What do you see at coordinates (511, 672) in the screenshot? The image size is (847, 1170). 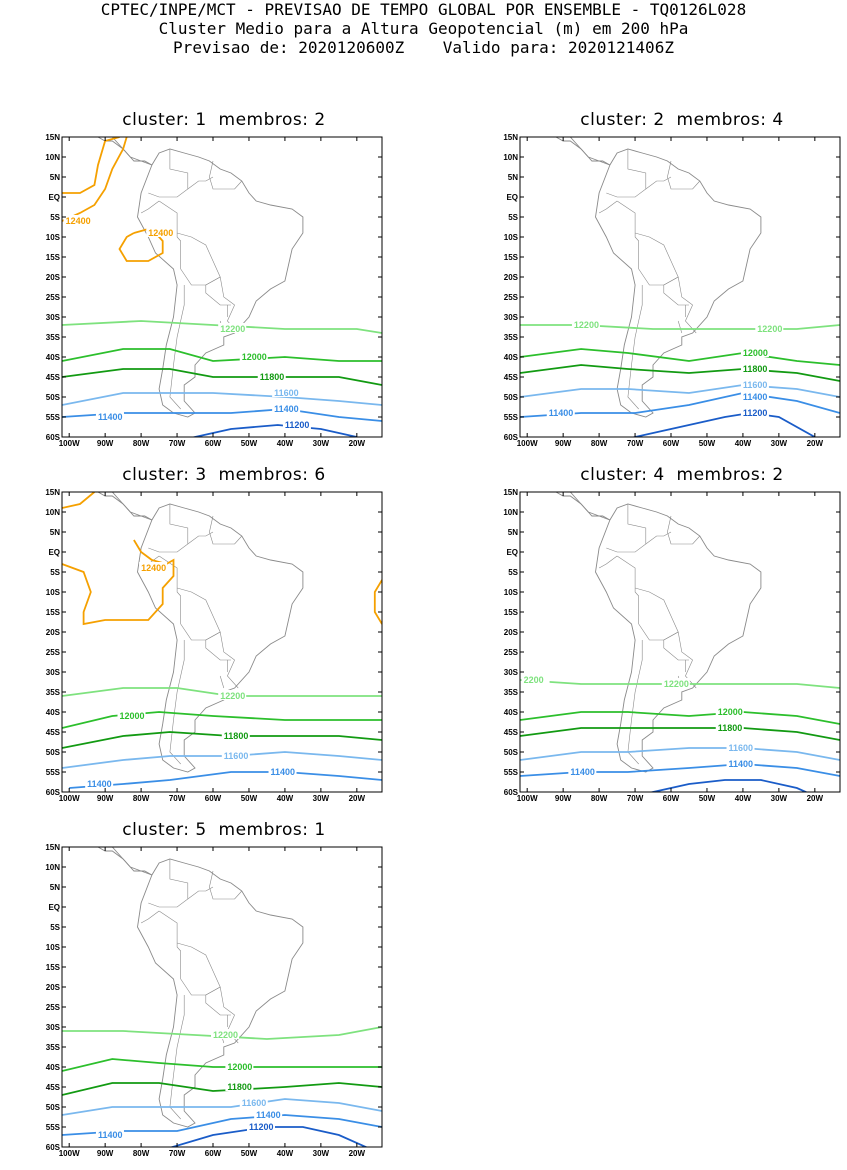 I see `lat-tick-label: 30S` at bounding box center [511, 672].